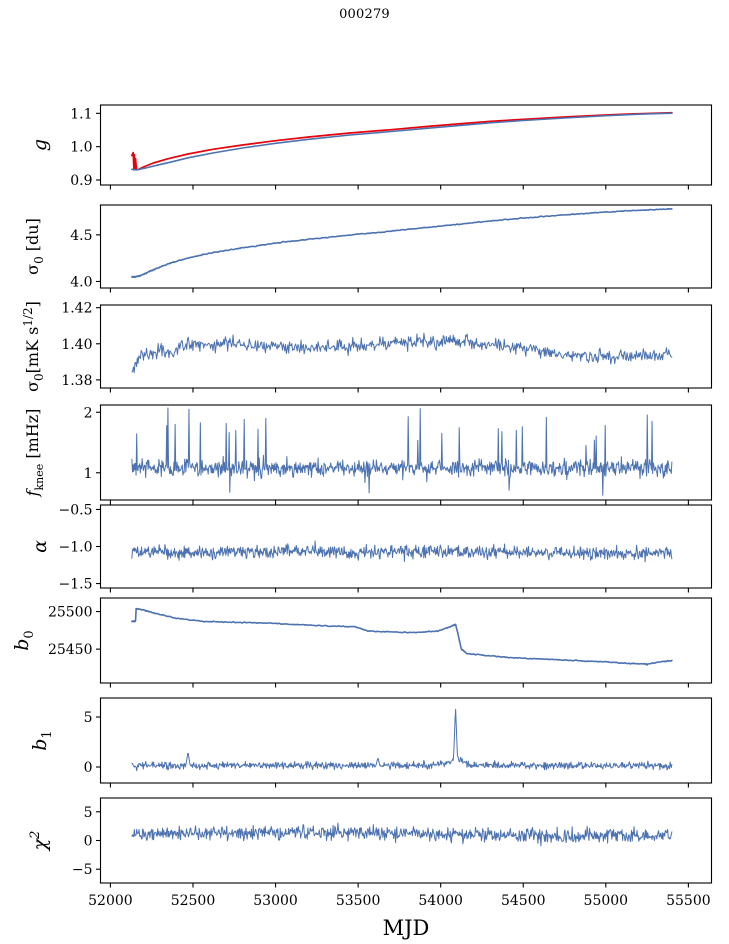 The height and width of the screenshot is (944, 729). I want to click on yticklabel-alpha-2: −1.5, so click(76, 585).